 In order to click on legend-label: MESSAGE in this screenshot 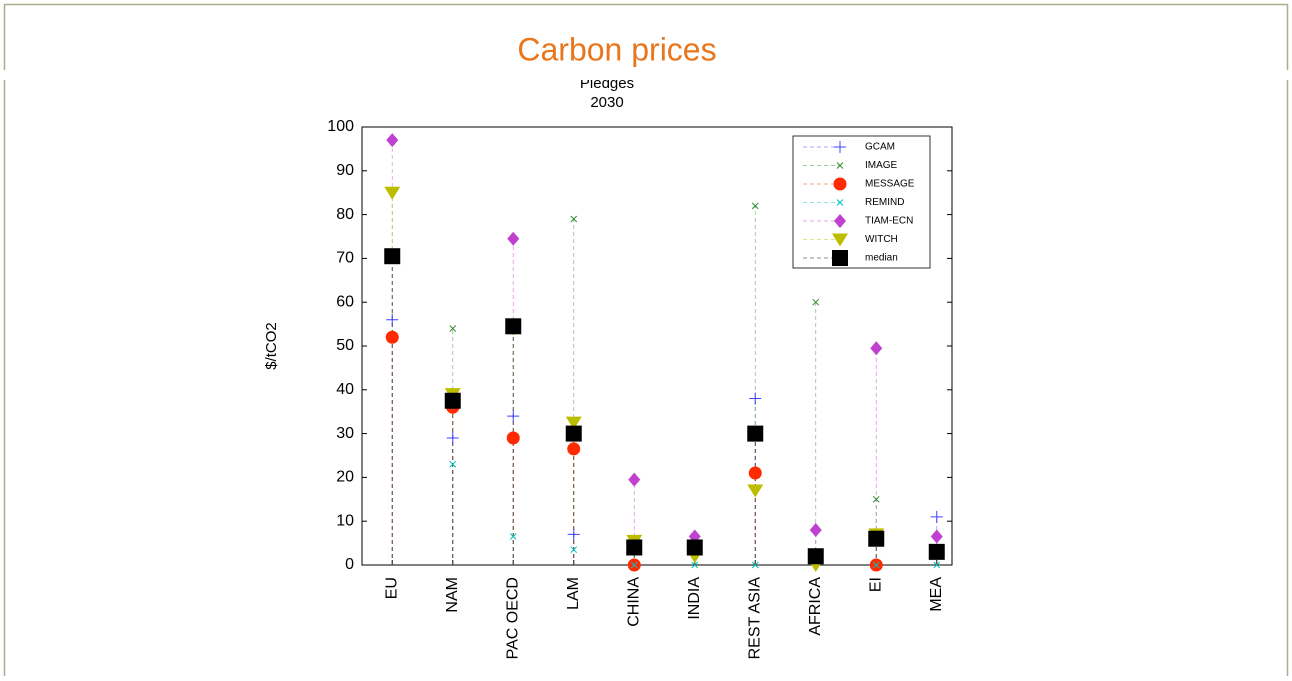, I will do `click(890, 184)`.